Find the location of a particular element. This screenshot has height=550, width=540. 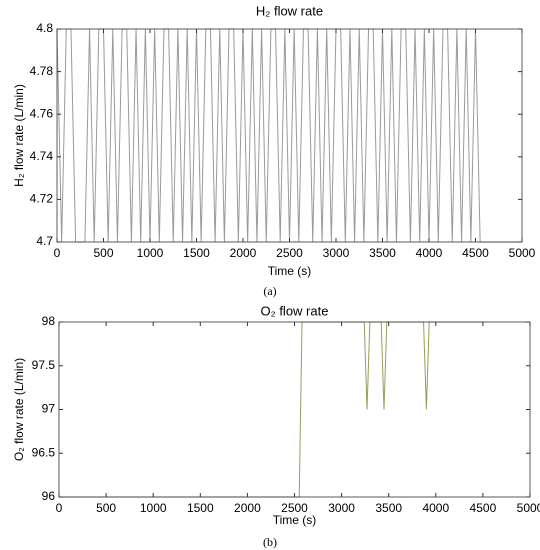

caption: (a) is located at coordinates (269, 291).